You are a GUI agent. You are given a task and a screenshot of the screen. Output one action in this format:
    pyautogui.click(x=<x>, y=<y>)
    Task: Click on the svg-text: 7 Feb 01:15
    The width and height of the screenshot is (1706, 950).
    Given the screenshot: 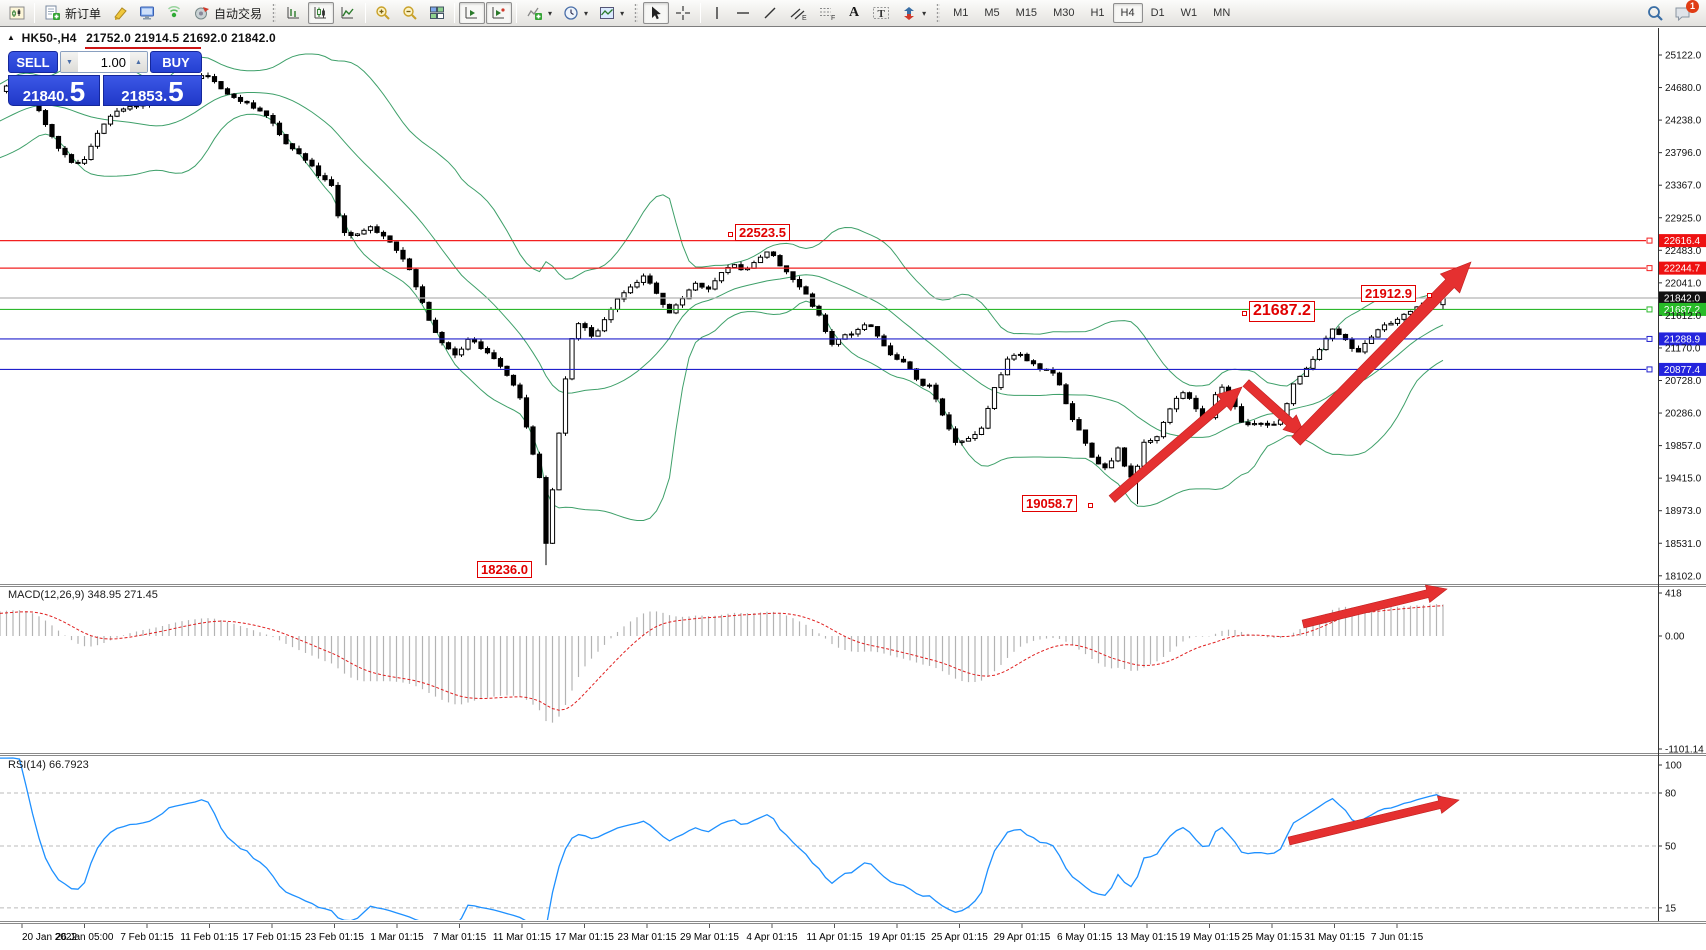 What is the action you would take?
    pyautogui.click(x=147, y=937)
    